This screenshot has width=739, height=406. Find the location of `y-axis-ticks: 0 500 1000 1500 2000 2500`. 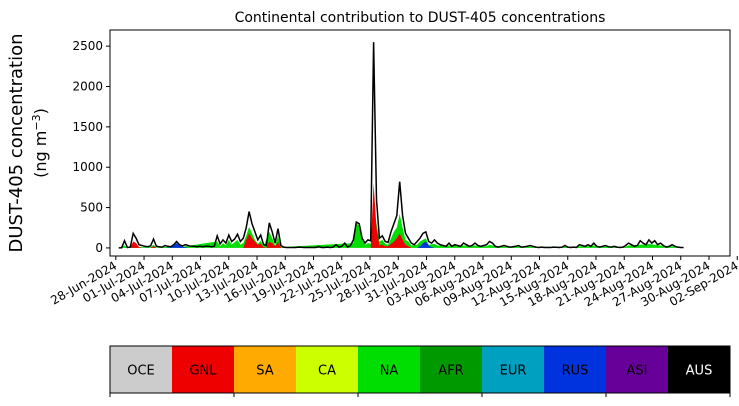

y-axis-ticks: 0 500 1000 1500 2000 2500 is located at coordinates (91, 147).